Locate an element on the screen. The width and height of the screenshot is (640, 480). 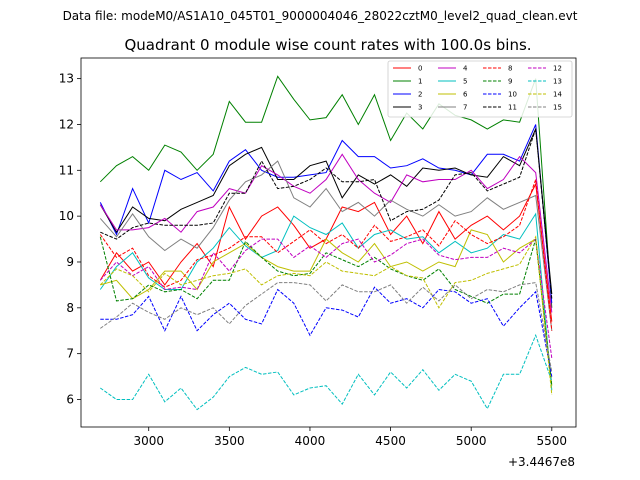
y-tick-label: 12 is located at coordinates (66, 124).